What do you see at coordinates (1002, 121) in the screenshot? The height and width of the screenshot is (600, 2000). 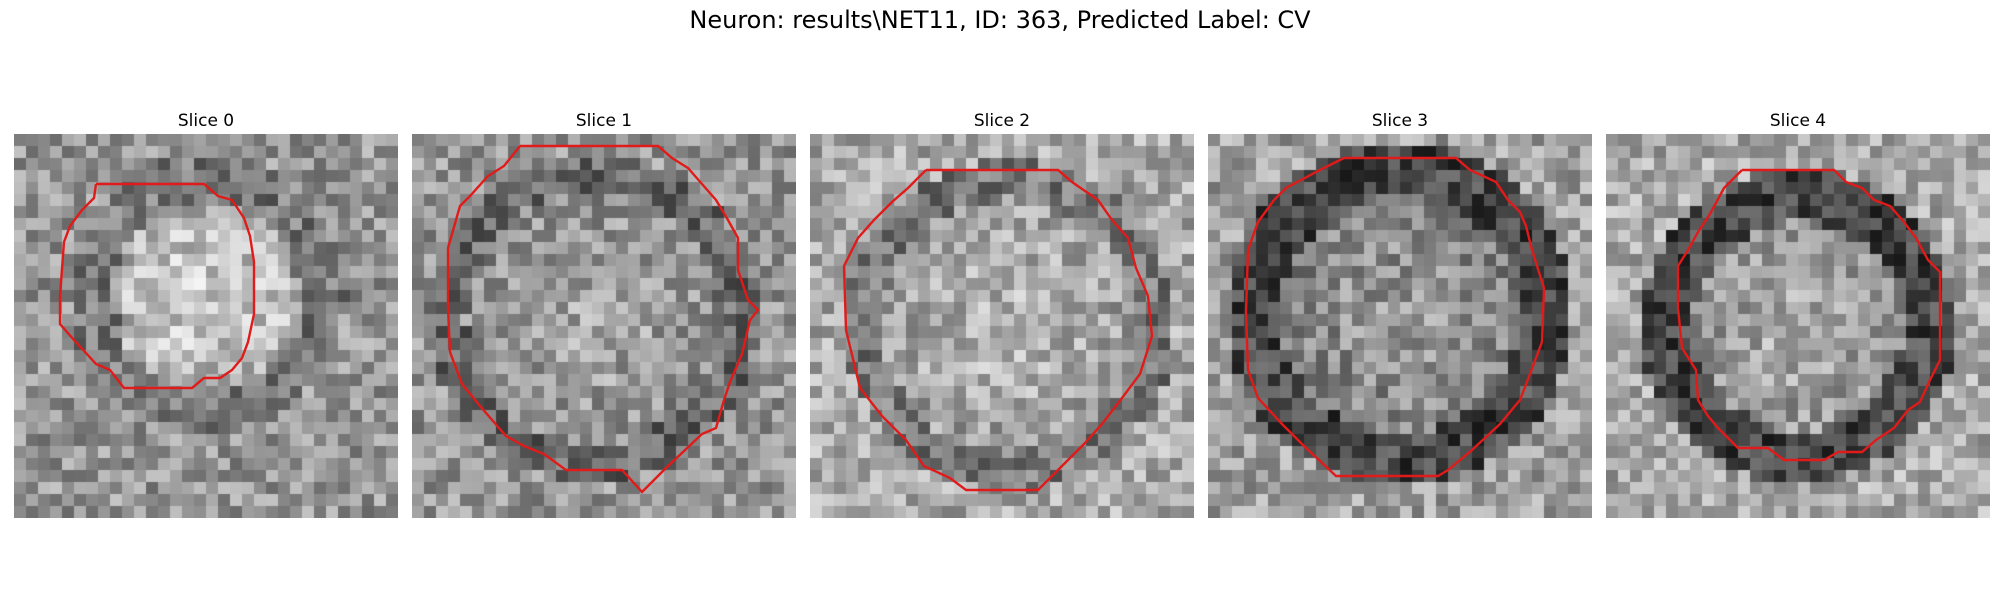 I see `slice-title-2: Slice 2` at bounding box center [1002, 121].